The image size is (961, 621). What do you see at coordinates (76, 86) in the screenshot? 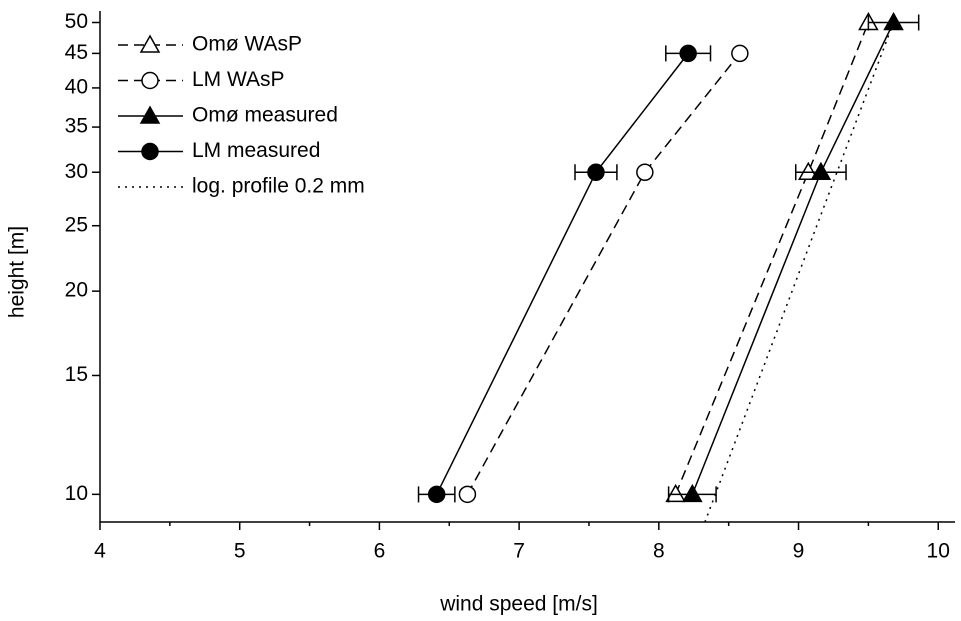
I see `y-tick-label: 40` at bounding box center [76, 86].